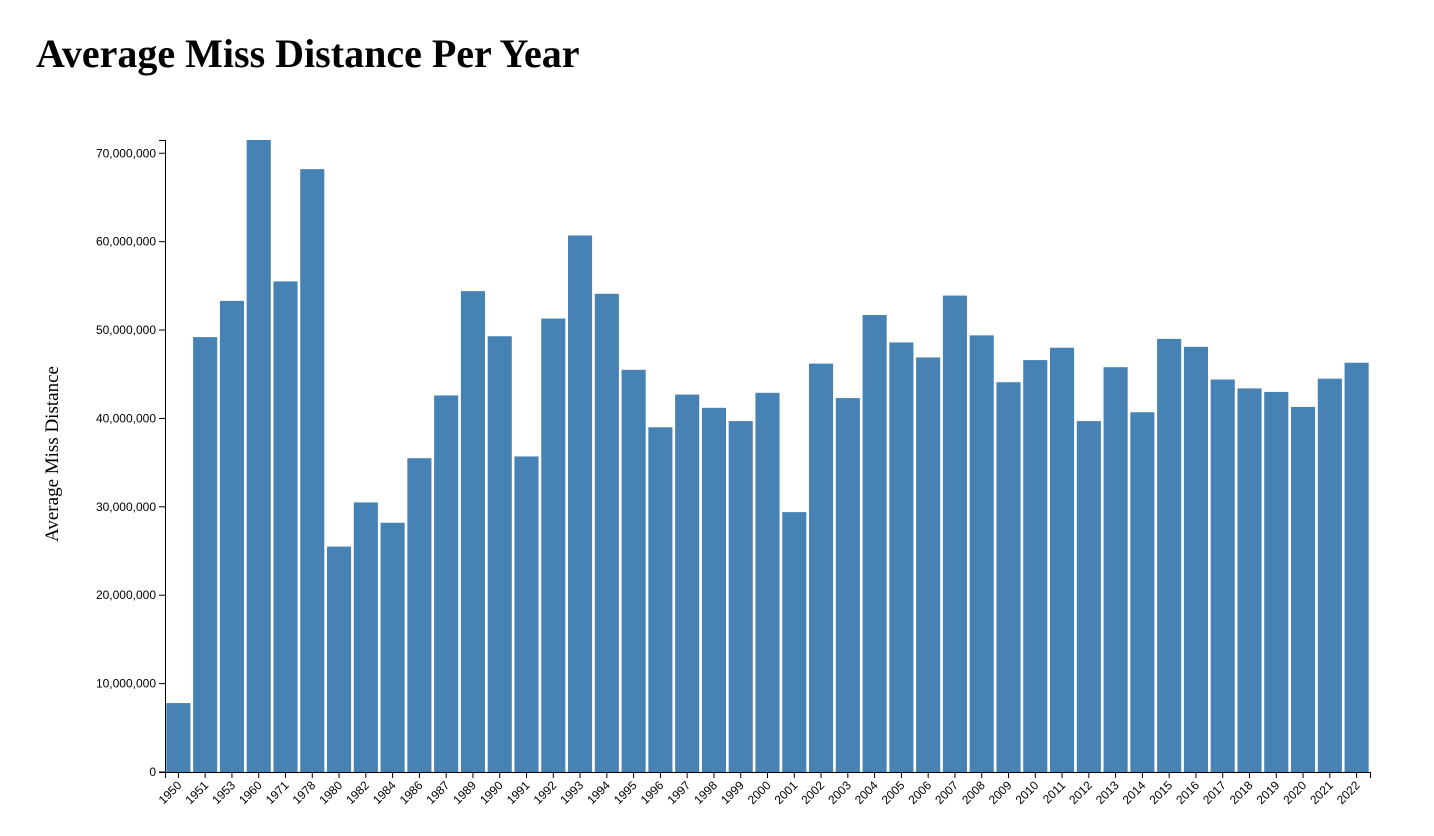 The width and height of the screenshot is (1434, 836). What do you see at coordinates (713, 589) in the screenshot?
I see `bar-1998` at bounding box center [713, 589].